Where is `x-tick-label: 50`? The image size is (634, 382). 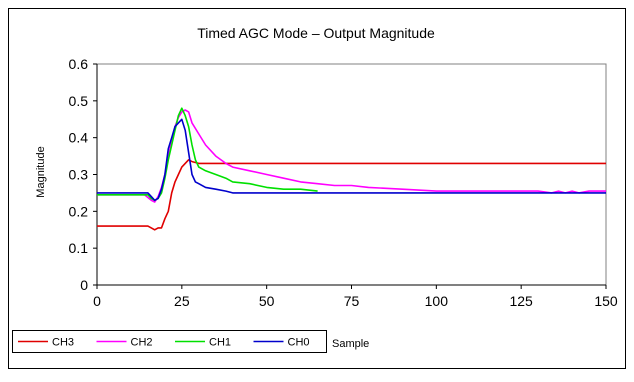 x-tick-label: 50 is located at coordinates (267, 301).